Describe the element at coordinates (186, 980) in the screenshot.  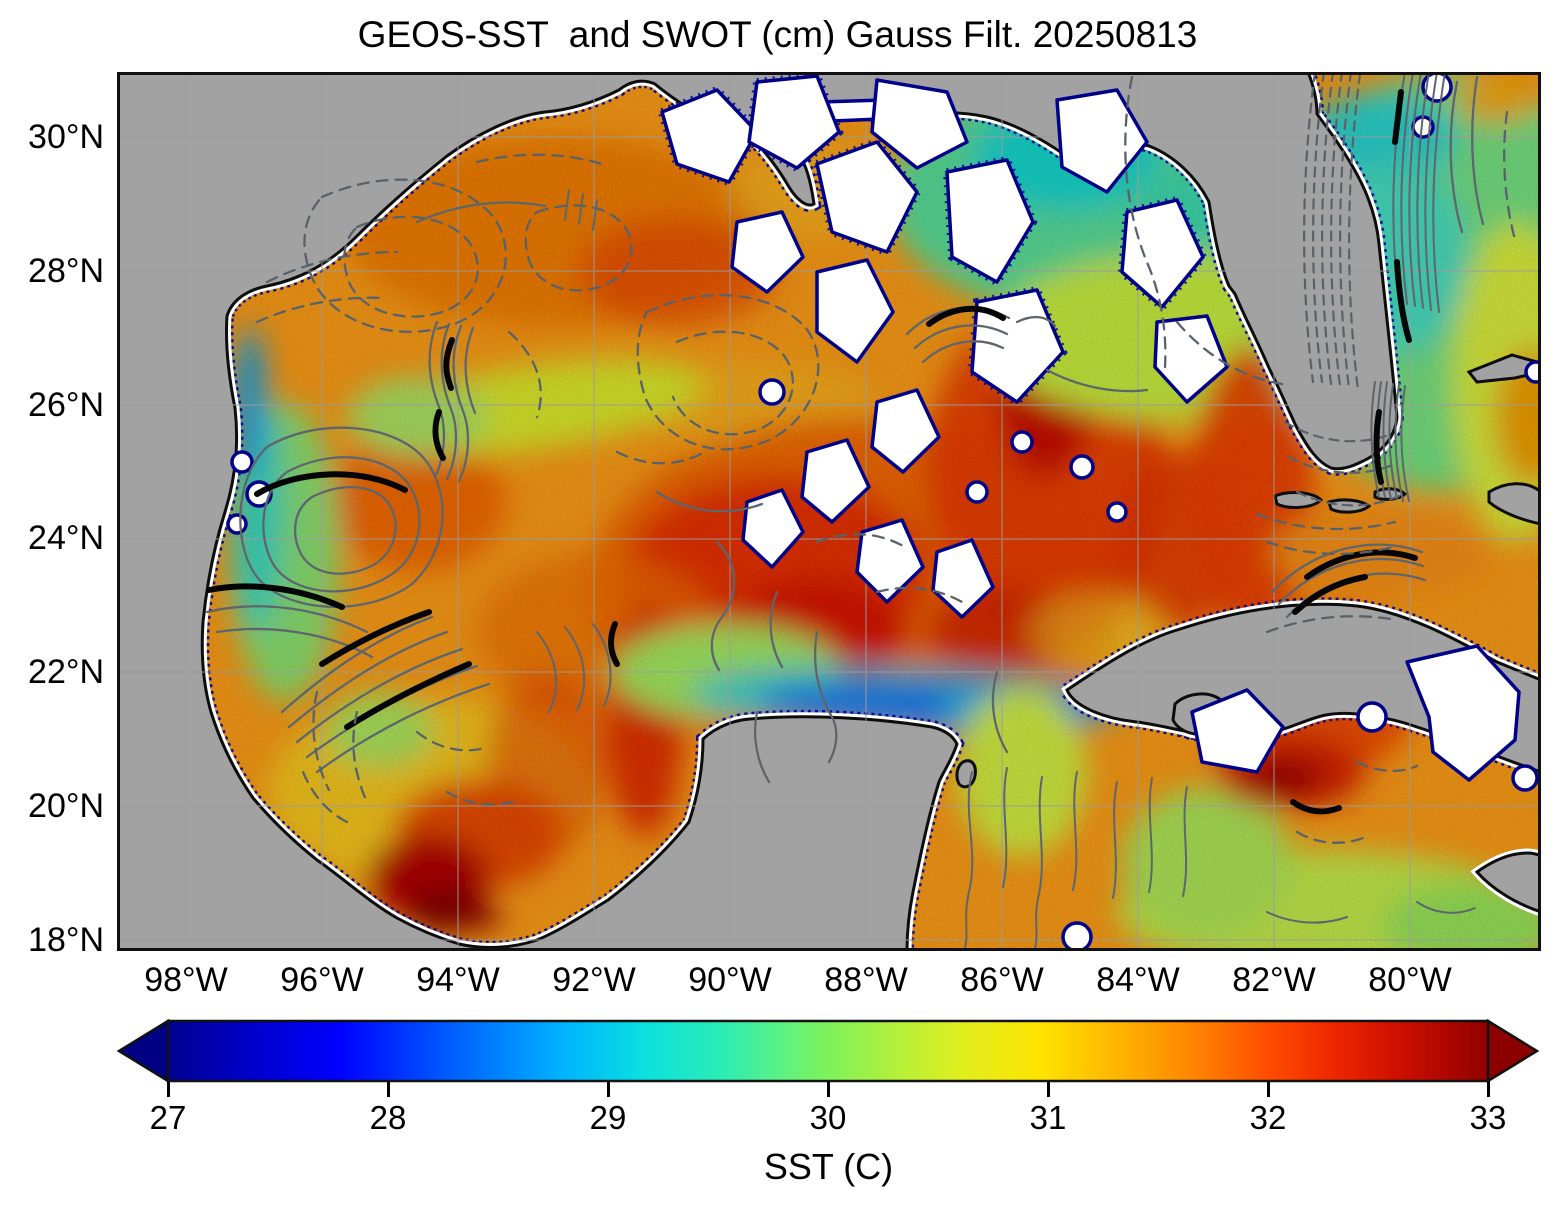
I see `x-tick-label: 98°W` at that location.